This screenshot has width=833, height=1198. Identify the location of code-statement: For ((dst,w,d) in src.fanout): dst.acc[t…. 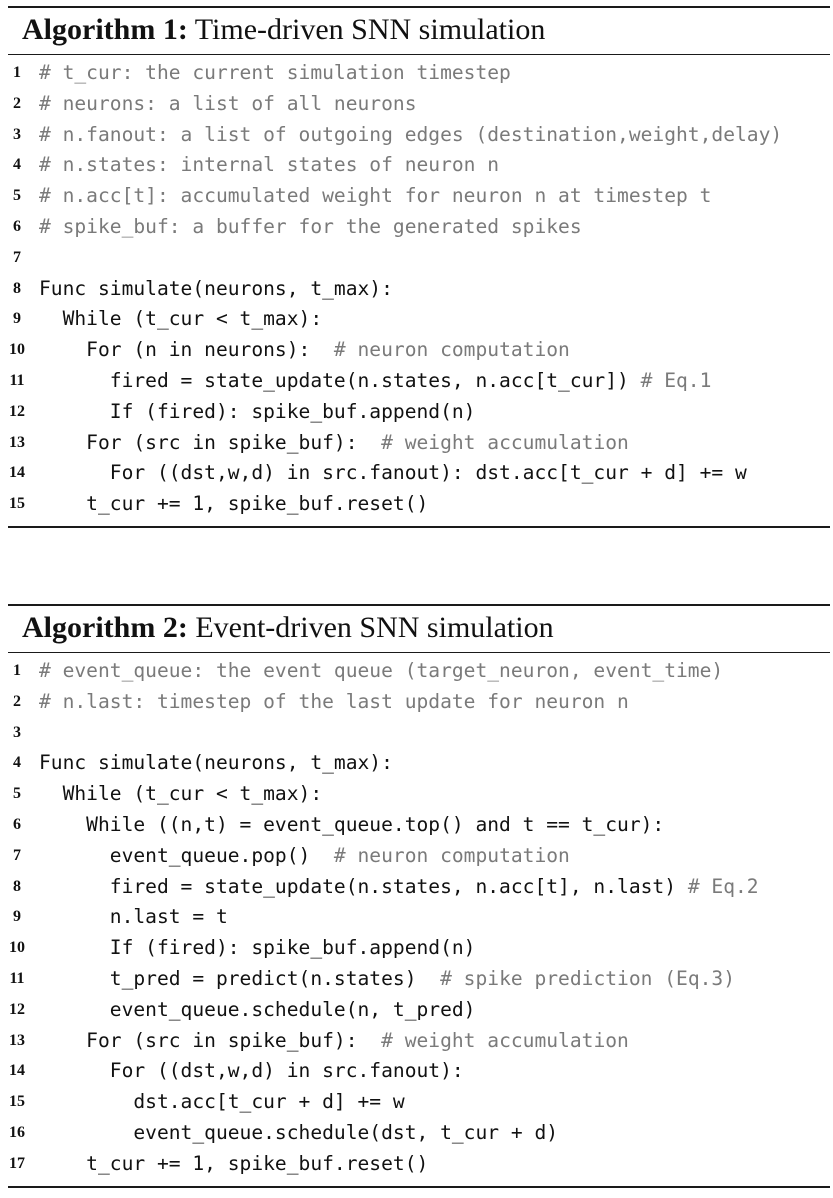
(393, 473).